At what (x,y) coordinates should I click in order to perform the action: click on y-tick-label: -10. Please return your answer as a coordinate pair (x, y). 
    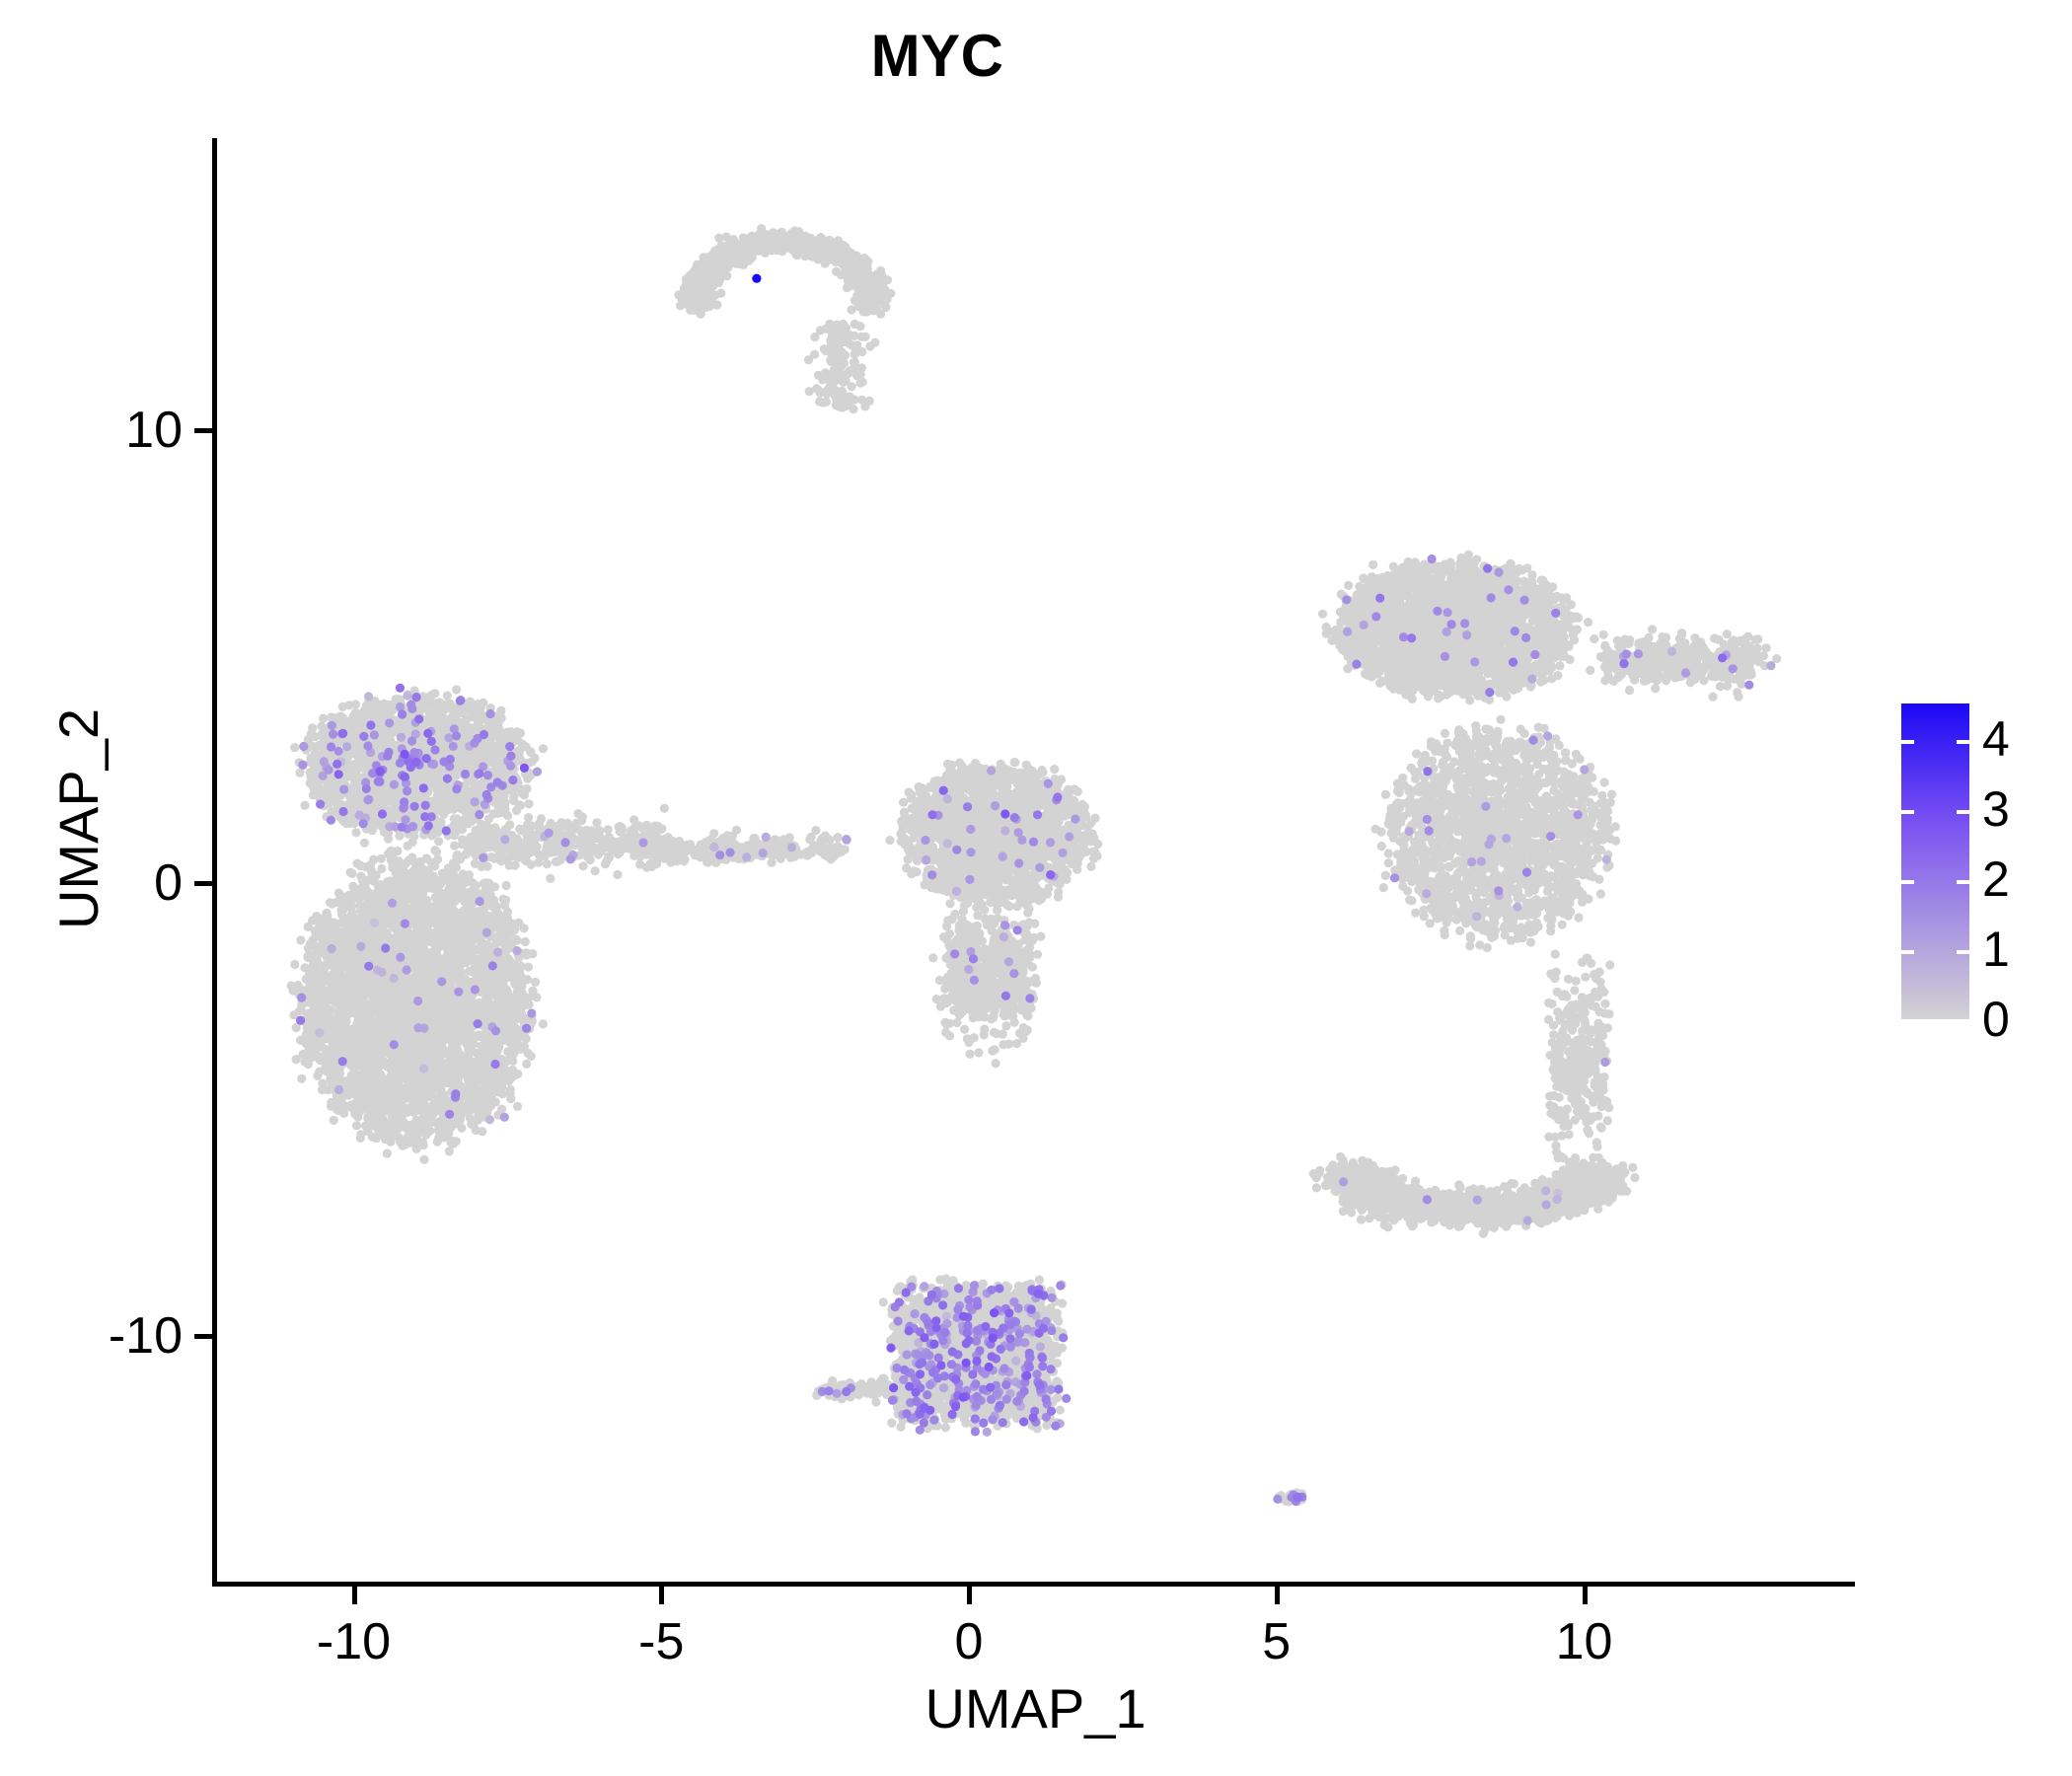
    Looking at the image, I should click on (145, 1336).